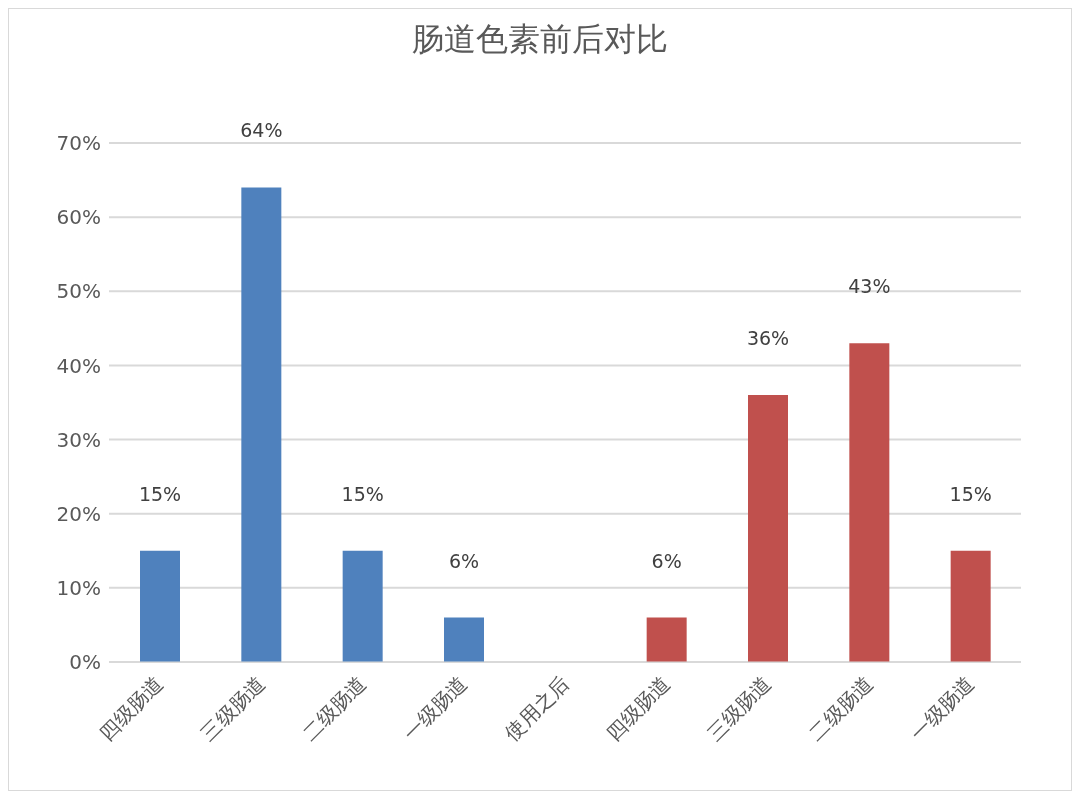 The image size is (1080, 799). I want to click on y-tick-label: 60%, so click(78, 217).